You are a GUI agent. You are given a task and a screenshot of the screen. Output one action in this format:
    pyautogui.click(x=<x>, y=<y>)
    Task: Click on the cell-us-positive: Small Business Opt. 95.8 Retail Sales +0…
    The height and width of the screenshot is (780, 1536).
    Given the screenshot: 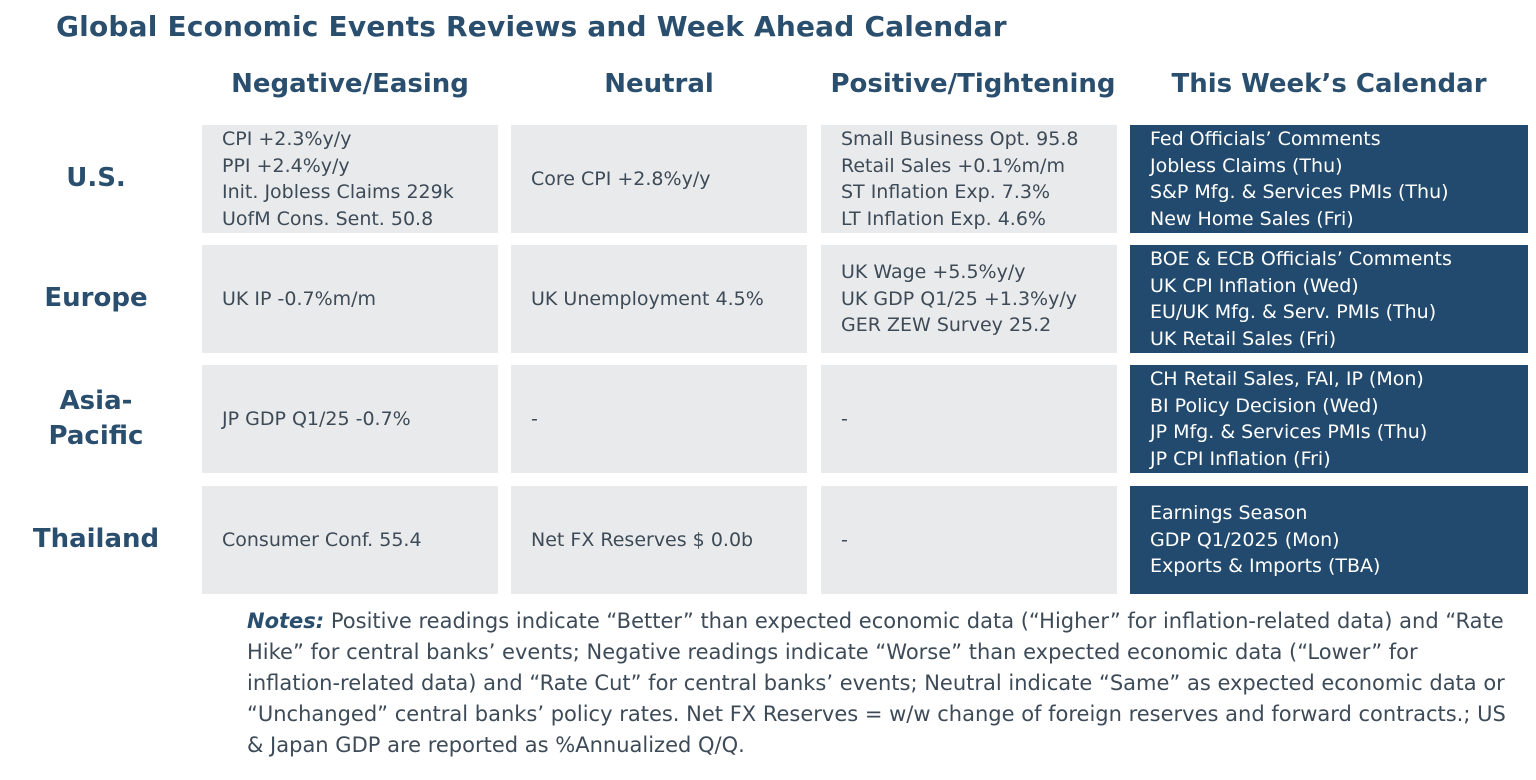 What is the action you would take?
    pyautogui.click(x=969, y=179)
    